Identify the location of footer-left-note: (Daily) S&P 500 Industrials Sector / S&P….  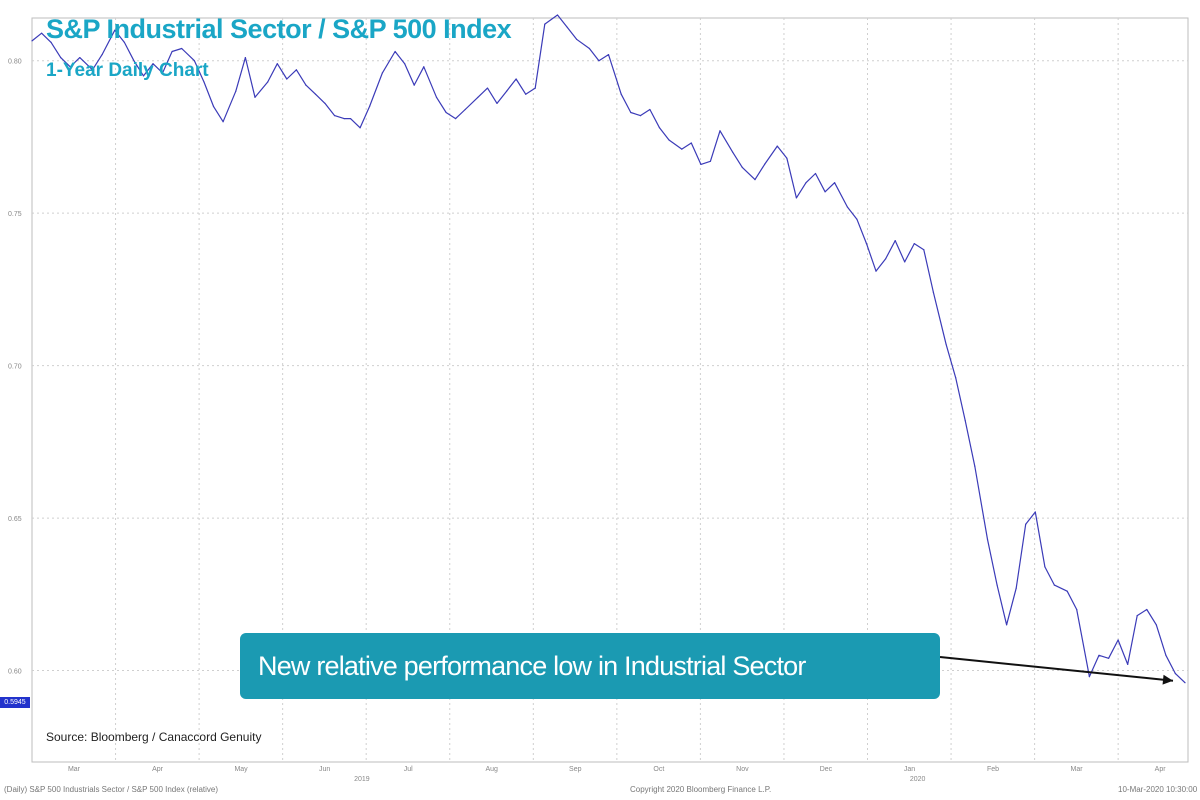
(111, 789).